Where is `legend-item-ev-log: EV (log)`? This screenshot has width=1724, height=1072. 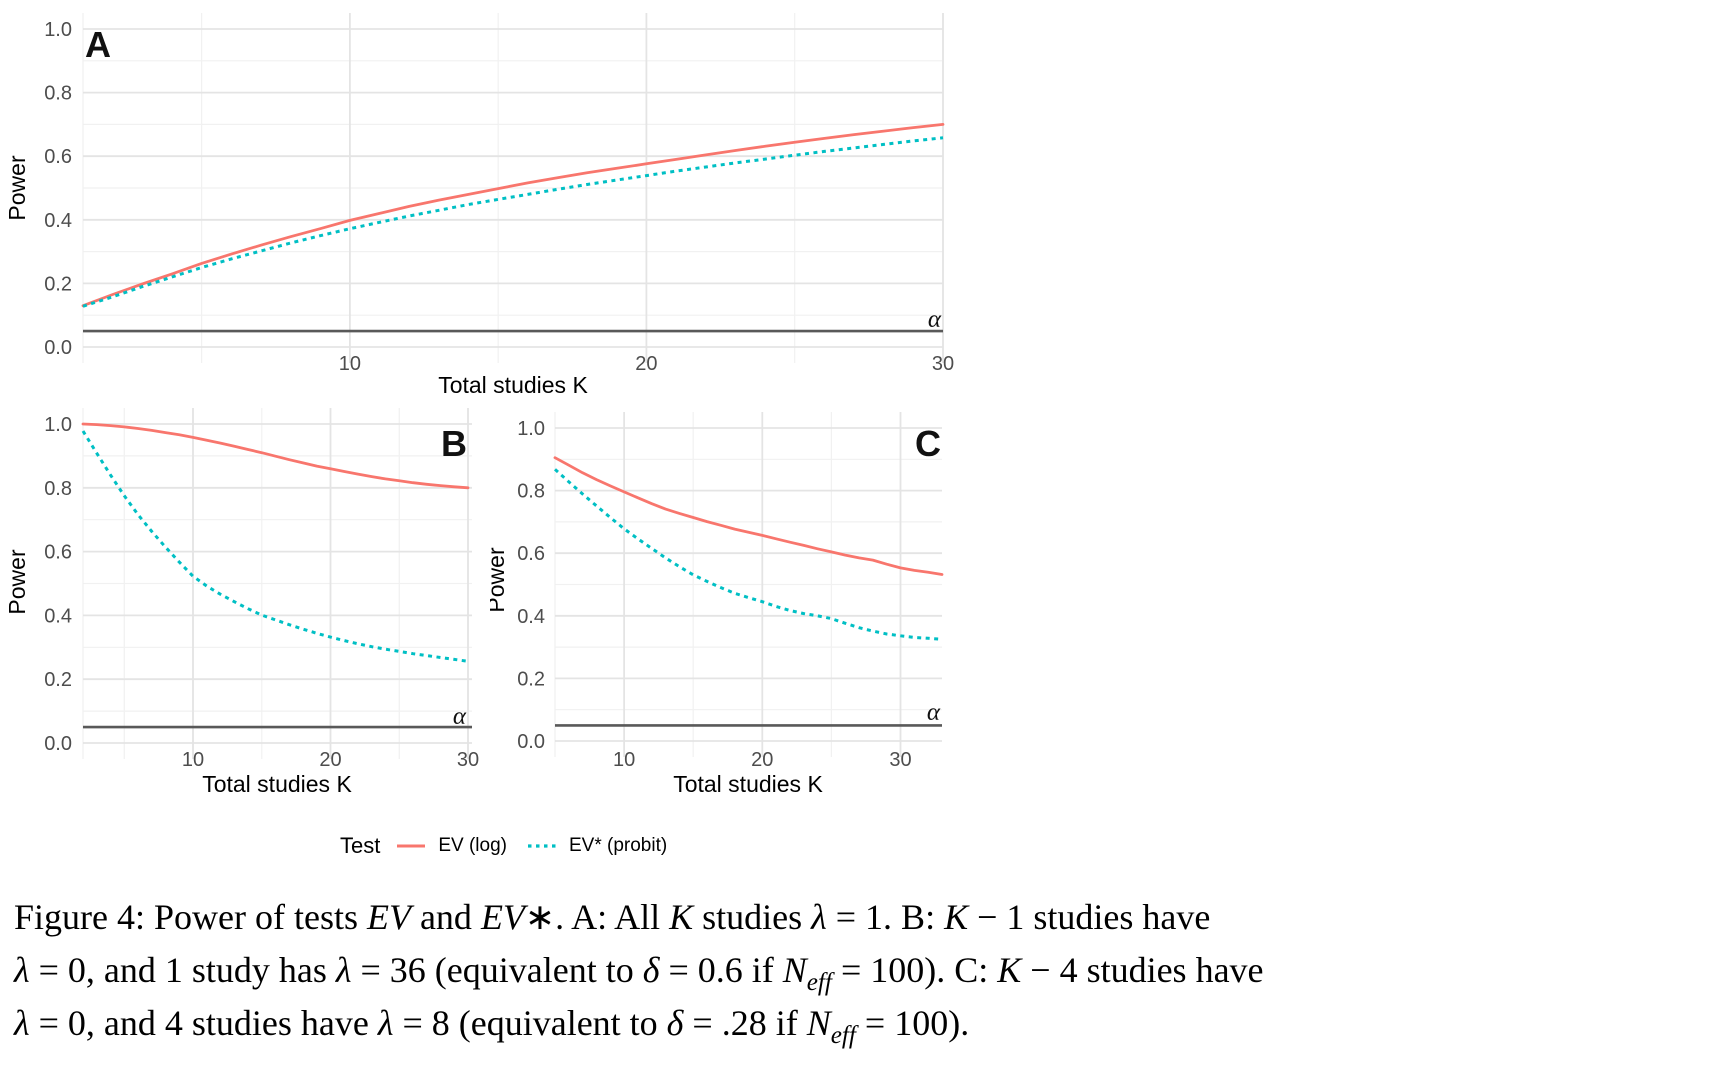 legend-item-ev-log: EV (log) is located at coordinates (451, 846).